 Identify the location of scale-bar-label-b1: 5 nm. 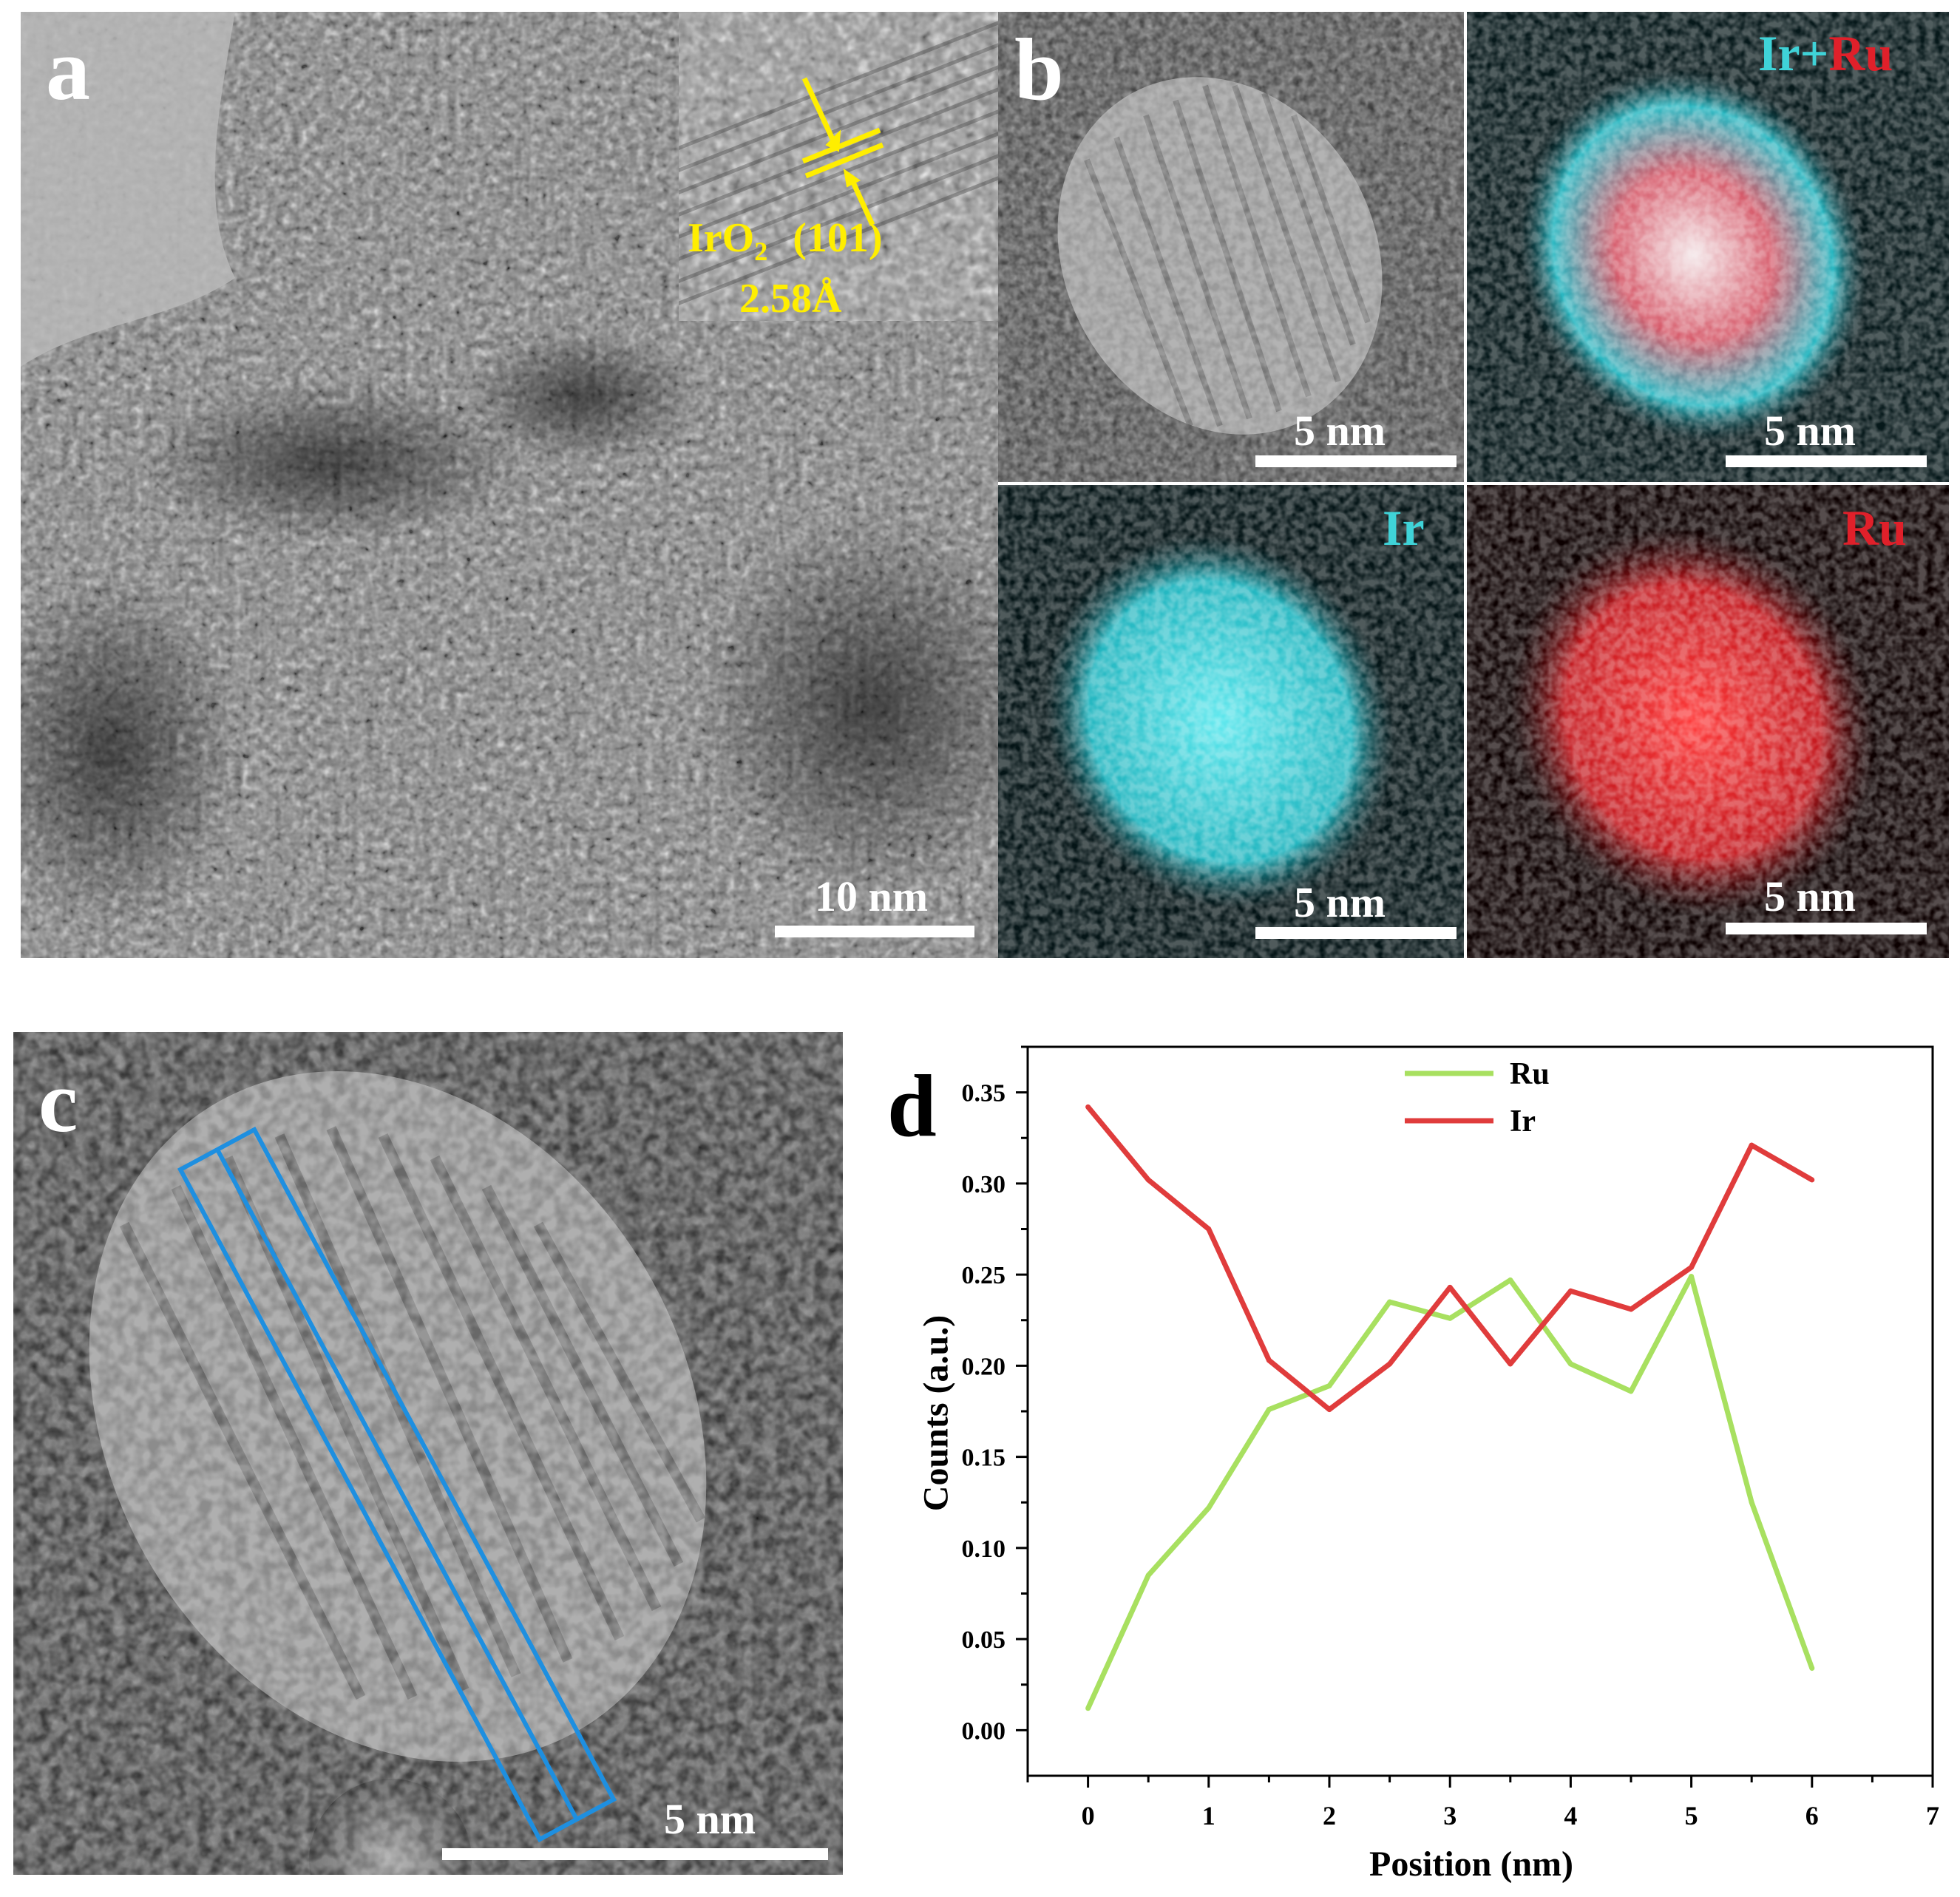
(1340, 431).